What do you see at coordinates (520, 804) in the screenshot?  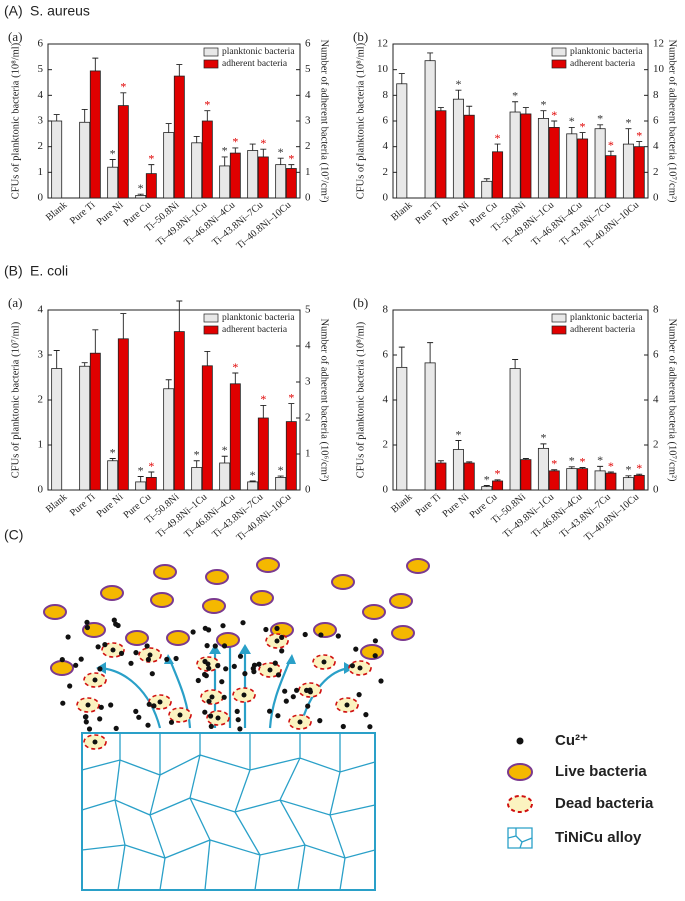 I see `legend-dead-icon` at bounding box center [520, 804].